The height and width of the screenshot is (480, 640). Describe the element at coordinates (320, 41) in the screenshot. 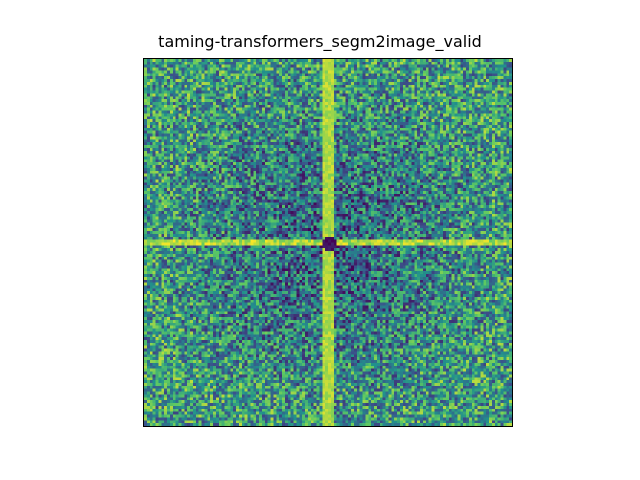

I see `chart-title: taming-transformers_segm2image_valid` at that location.